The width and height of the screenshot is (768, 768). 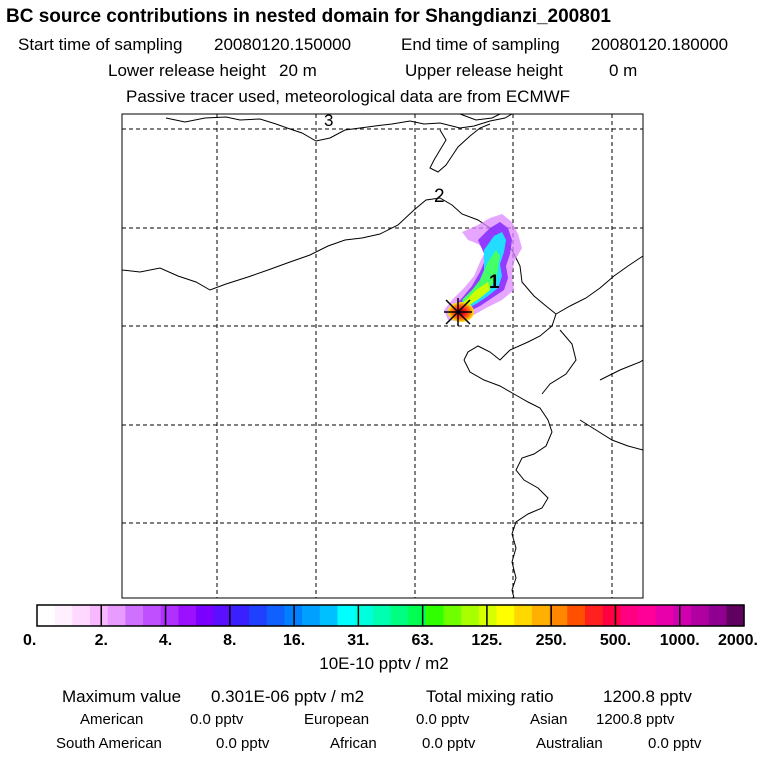 What do you see at coordinates (494, 282) in the screenshot?
I see `trajectory-label-1: 1` at bounding box center [494, 282].